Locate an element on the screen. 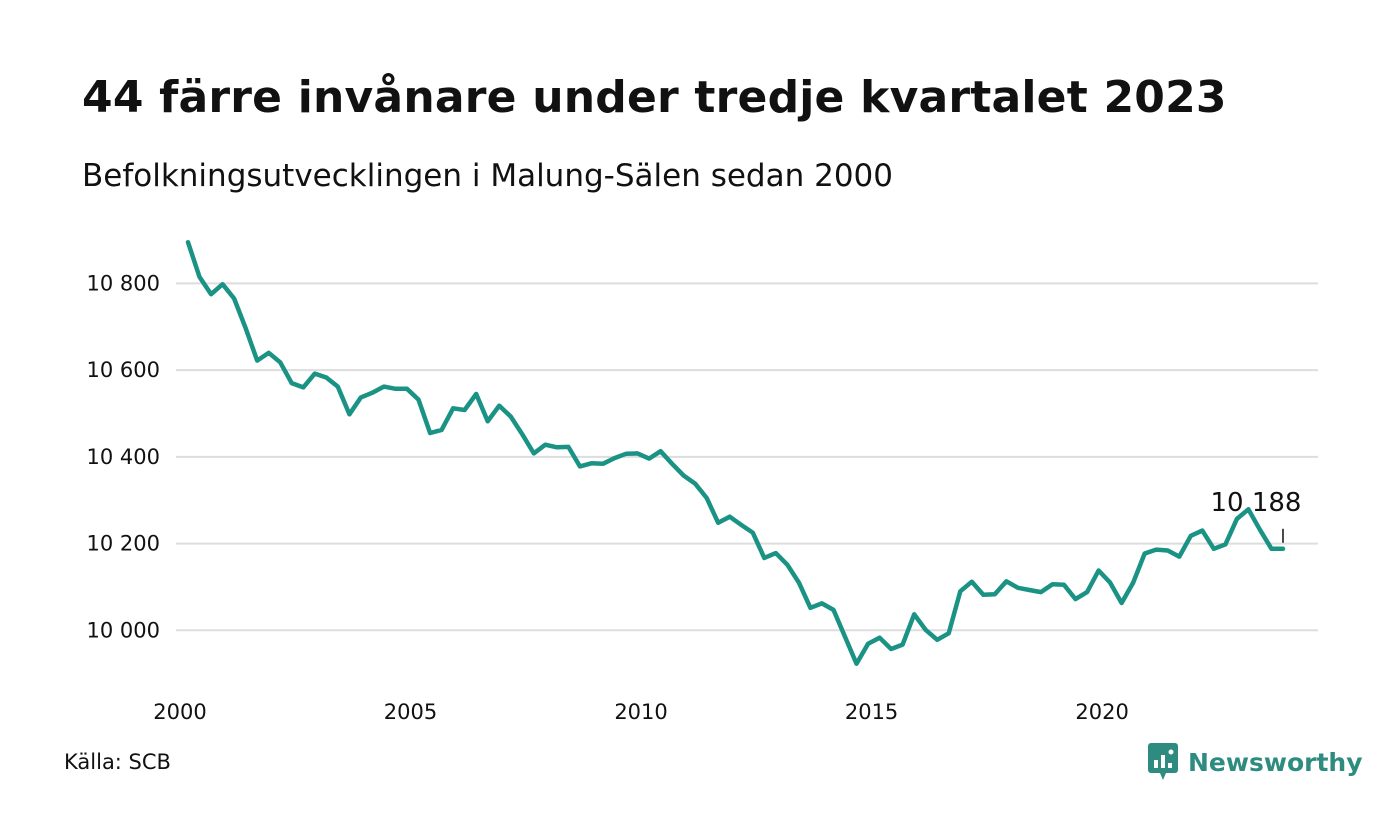 Image resolution: width=1400 pixels, height=840 pixels. x-tick-label: 2000 is located at coordinates (179, 712).